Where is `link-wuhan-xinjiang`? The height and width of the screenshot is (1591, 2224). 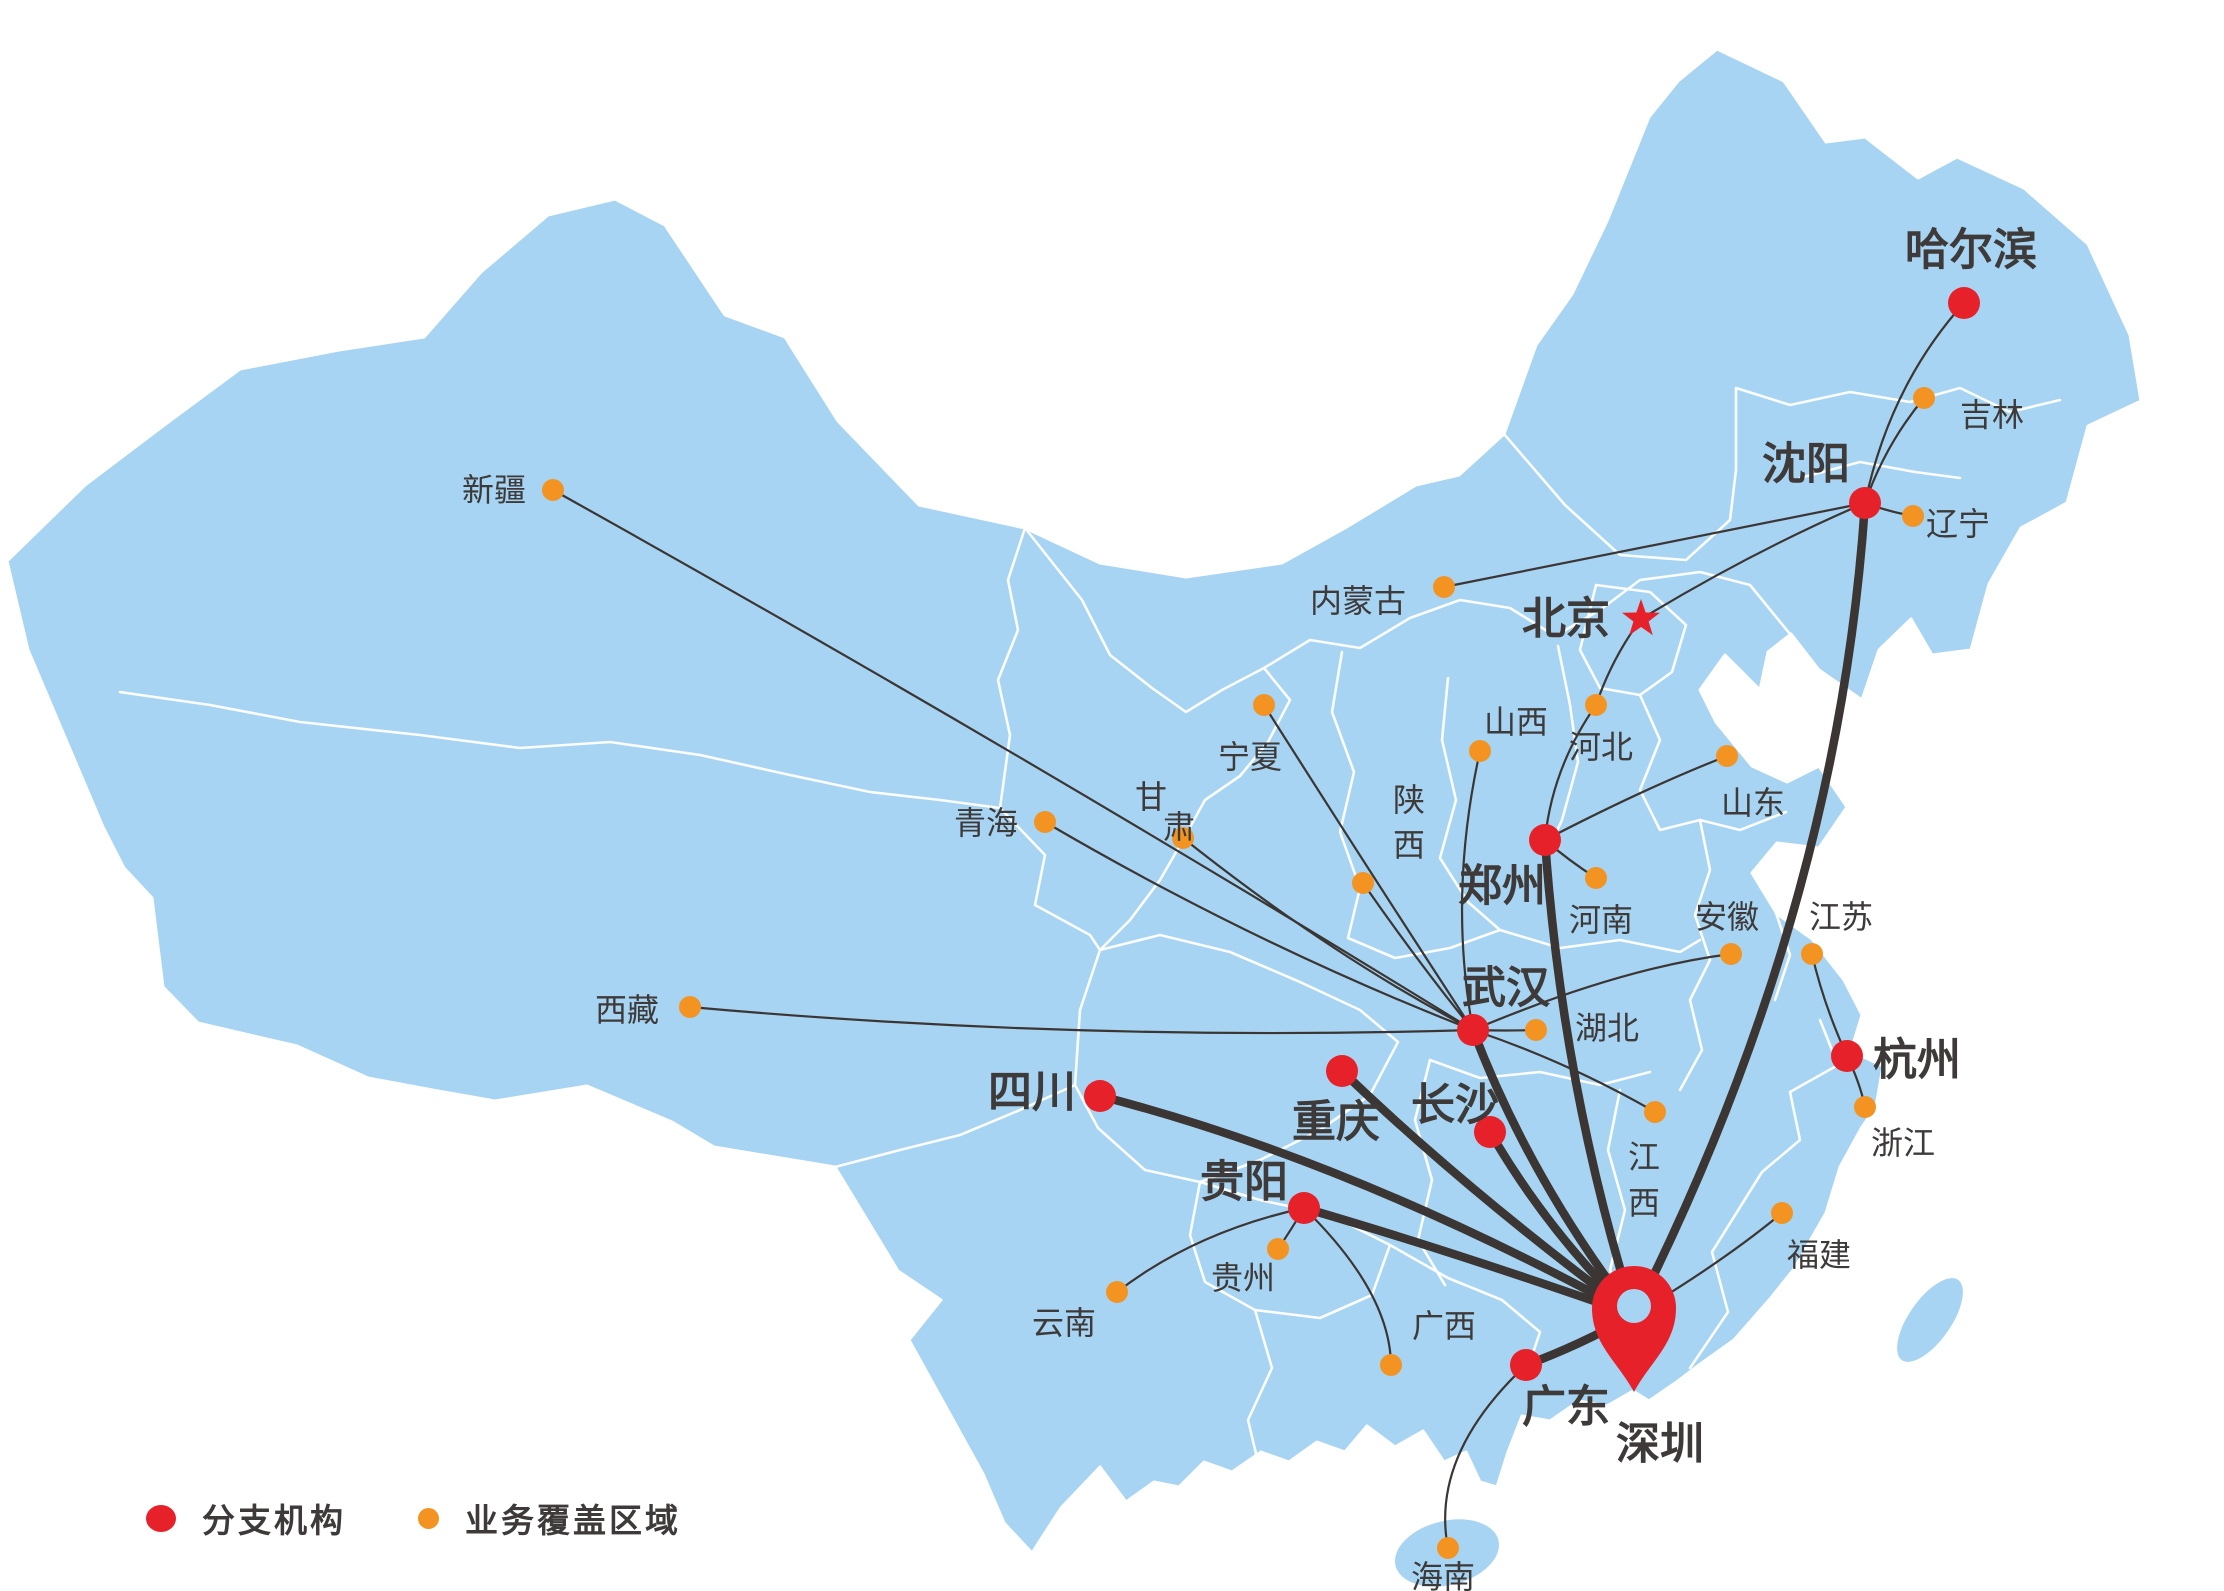 link-wuhan-xinjiang is located at coordinates (1013, 760).